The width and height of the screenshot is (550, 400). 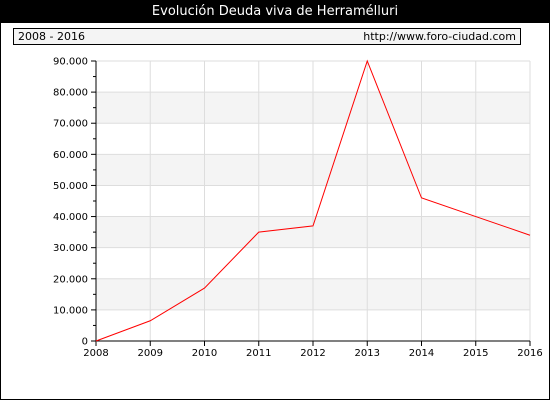 I want to click on x-tick-label: 2015, so click(x=475, y=353).